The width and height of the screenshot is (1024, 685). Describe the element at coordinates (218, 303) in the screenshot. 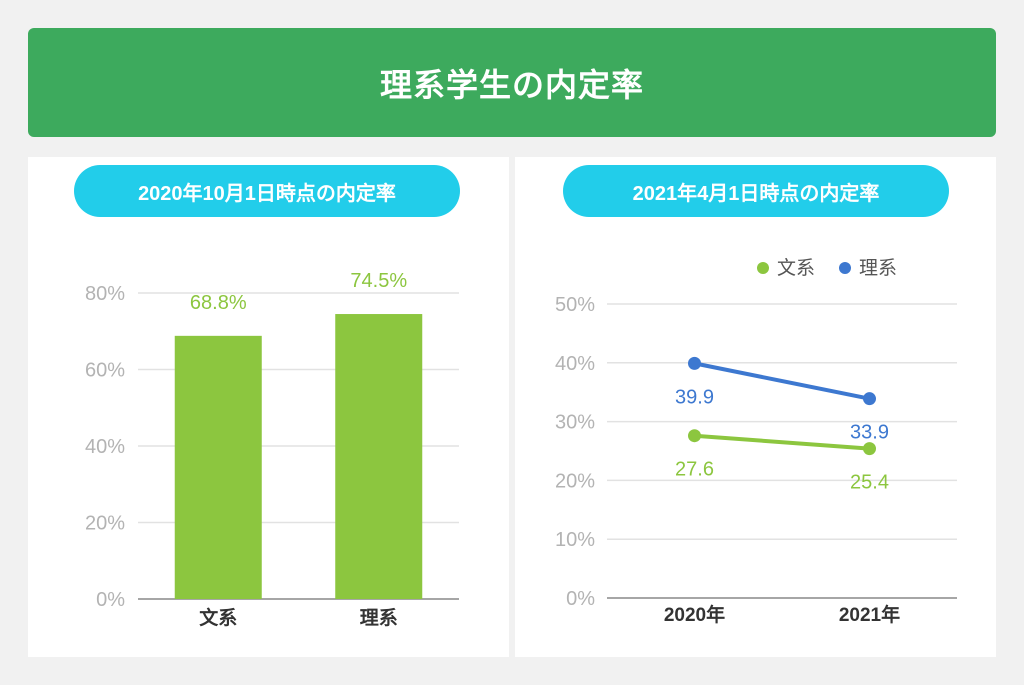

I see `data-label: 68.8%` at that location.